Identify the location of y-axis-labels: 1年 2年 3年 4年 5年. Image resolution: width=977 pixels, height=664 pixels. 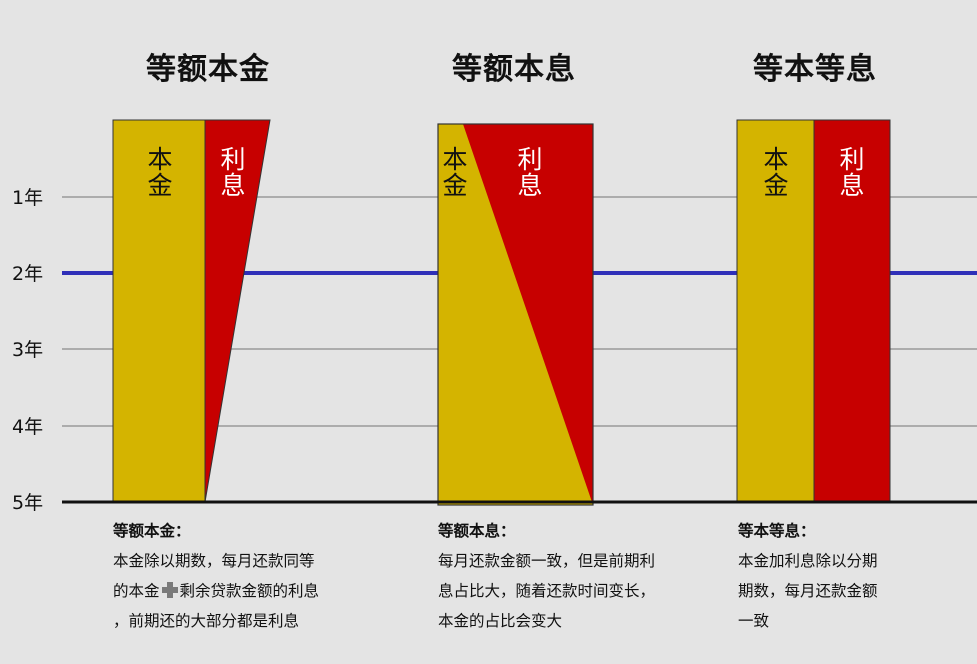
(27, 350).